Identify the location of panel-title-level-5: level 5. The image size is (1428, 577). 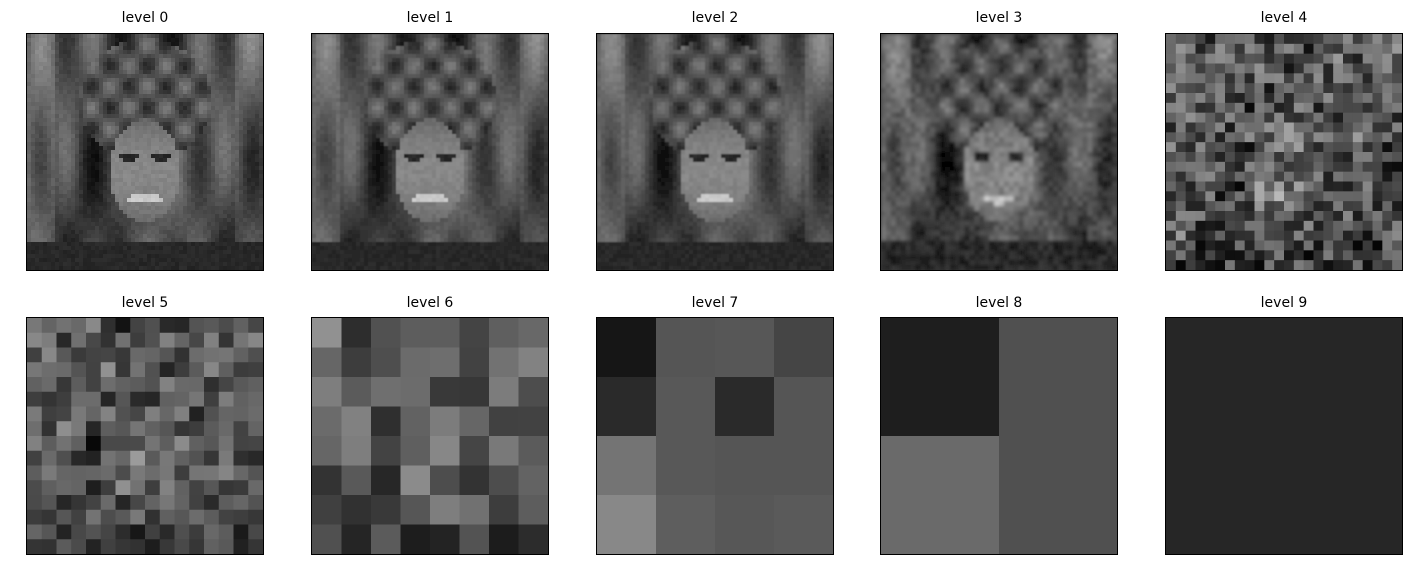
(145, 303).